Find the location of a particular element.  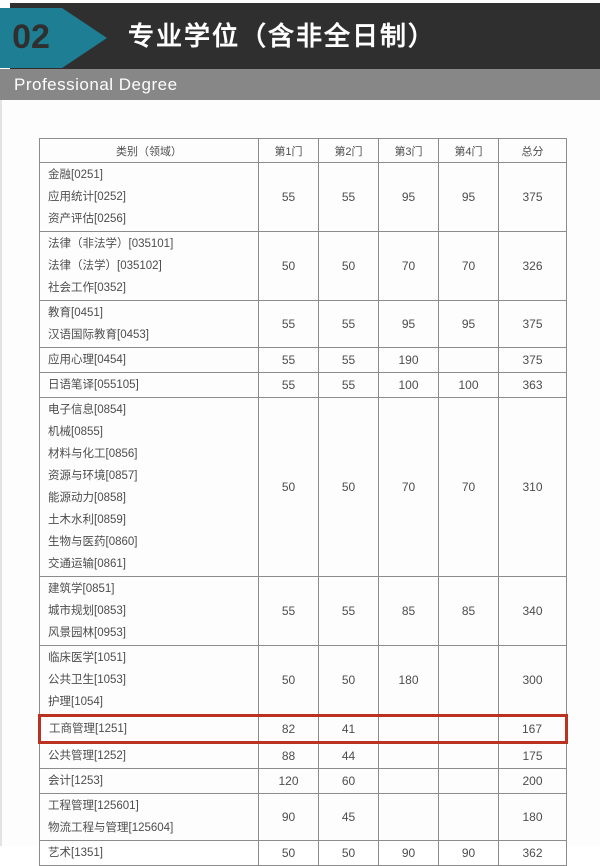

category-label: 风景园林[0953] is located at coordinates (87, 633).